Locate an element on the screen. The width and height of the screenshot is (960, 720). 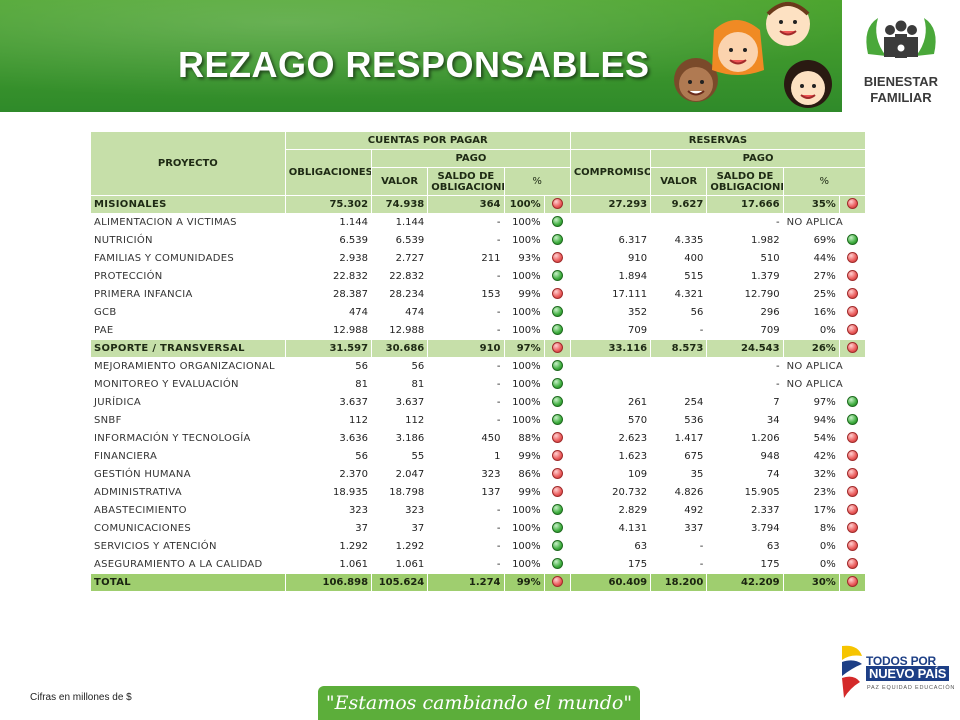
table-row: GESTIÓN HUMANA 2.370 2.047 323 86% 109 35 74 32% is located at coordinates (478, 474).